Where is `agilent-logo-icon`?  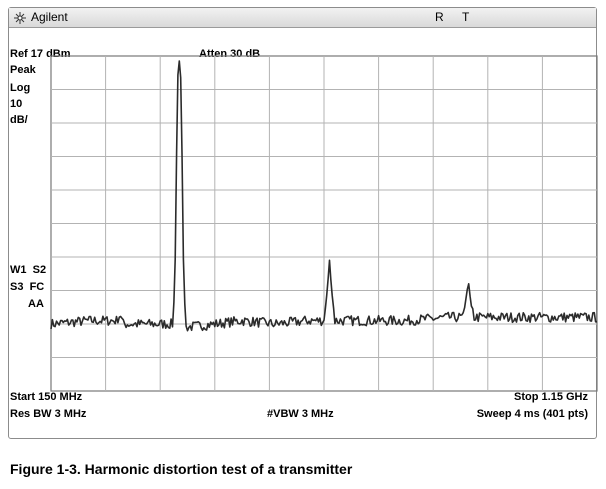
agilent-logo-icon is located at coordinates (20, 18).